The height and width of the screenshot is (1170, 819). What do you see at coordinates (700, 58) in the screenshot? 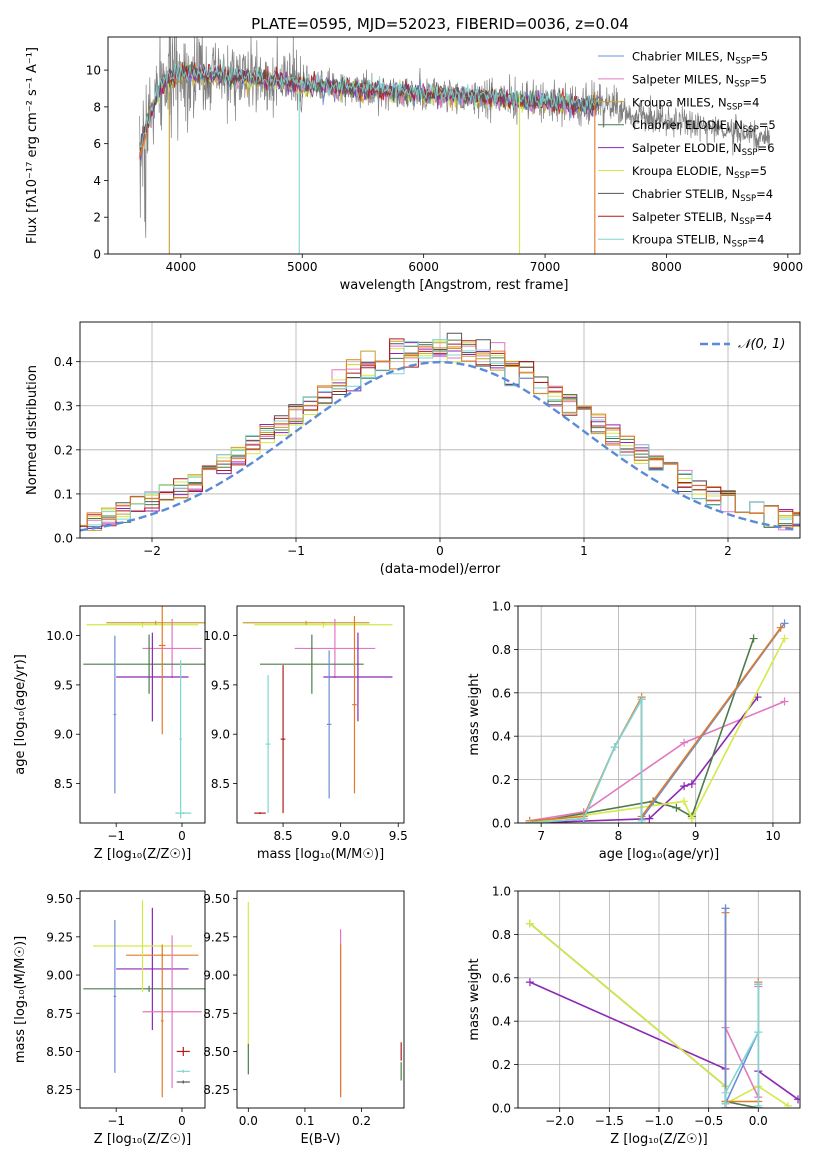
I see `legend-entry: Chabrier MILES, NSSP=5` at bounding box center [700, 58].